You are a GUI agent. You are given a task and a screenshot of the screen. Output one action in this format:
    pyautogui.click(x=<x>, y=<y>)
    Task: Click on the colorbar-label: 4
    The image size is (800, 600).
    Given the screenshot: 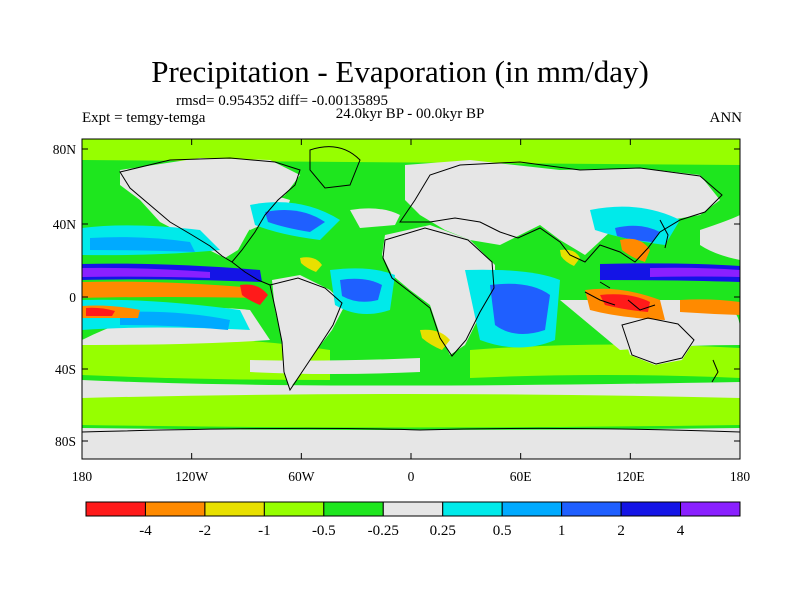 What is the action you would take?
    pyautogui.click(x=681, y=531)
    